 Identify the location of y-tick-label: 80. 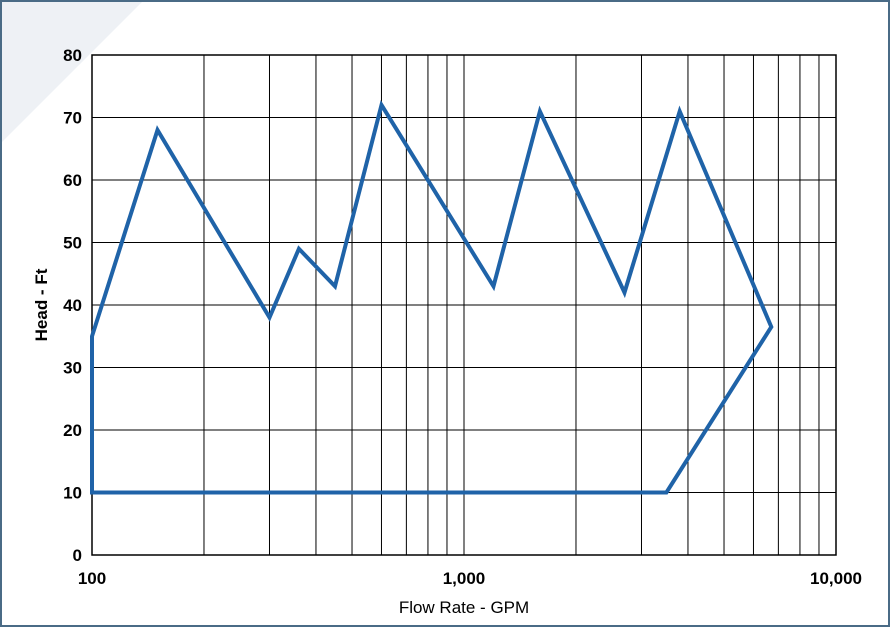
(72, 55).